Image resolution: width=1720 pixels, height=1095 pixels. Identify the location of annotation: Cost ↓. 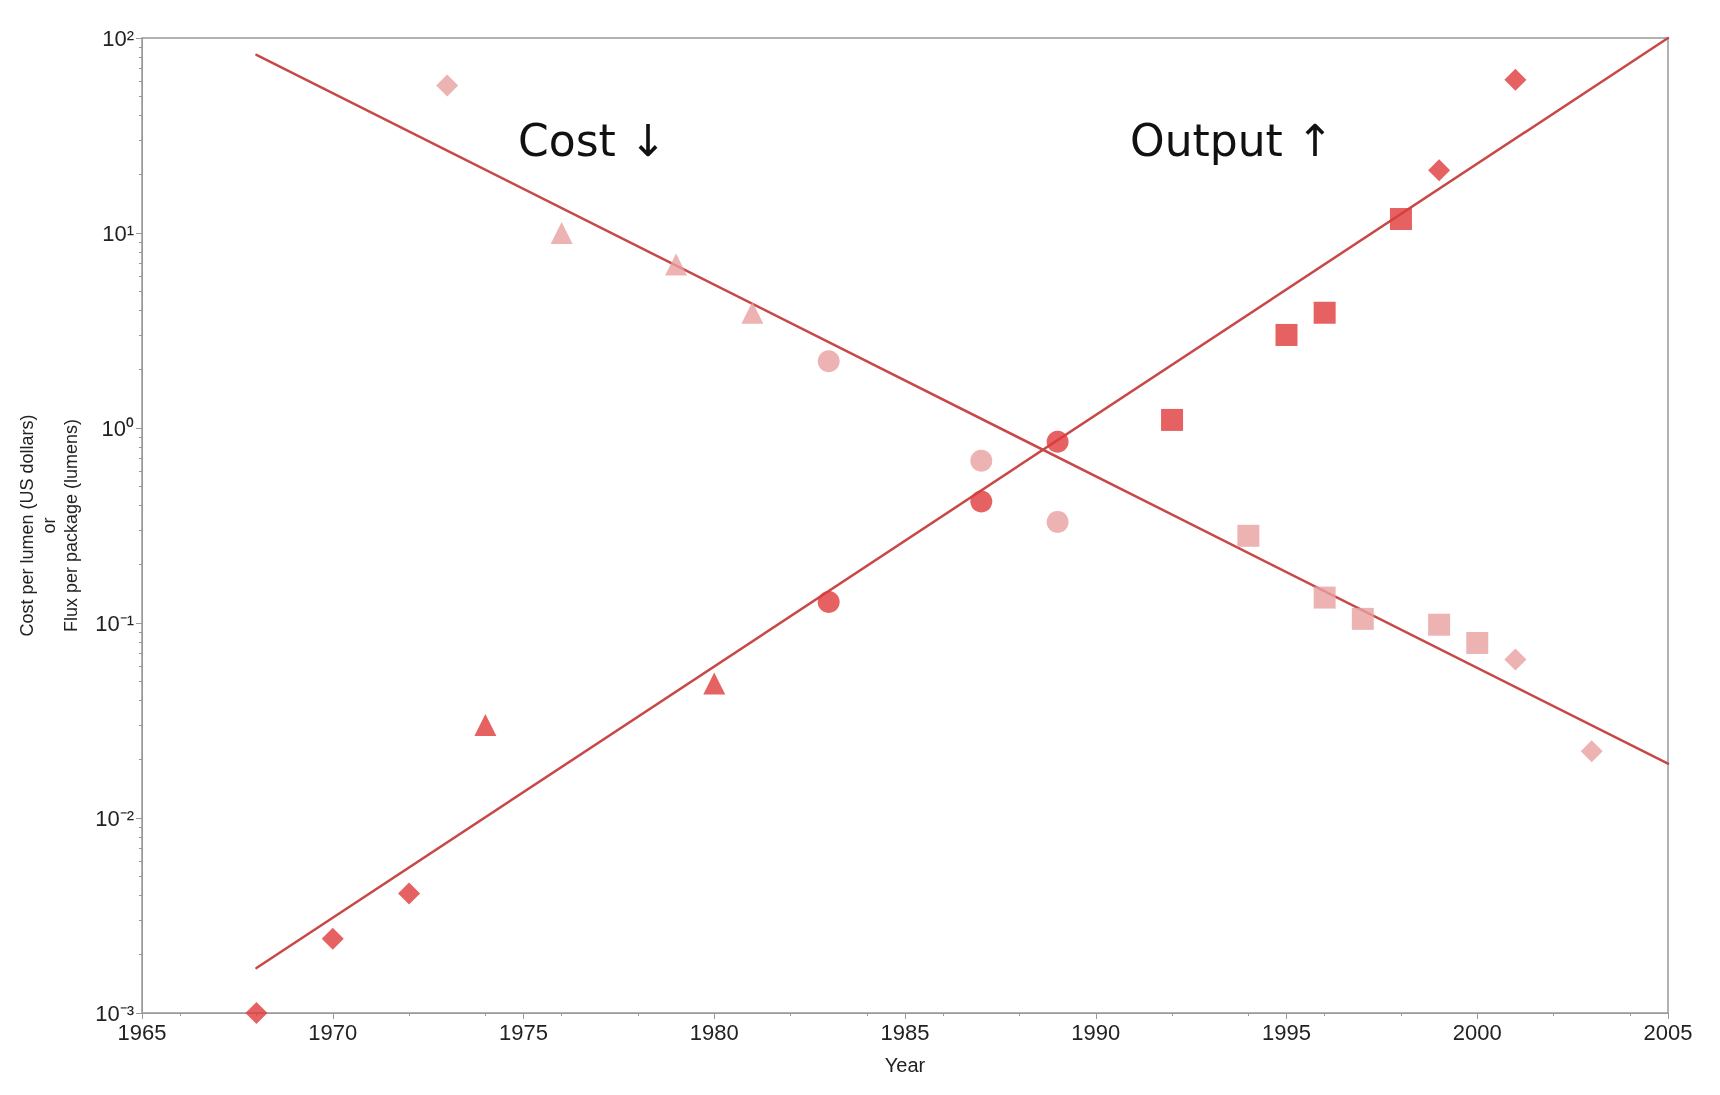
(592, 140).